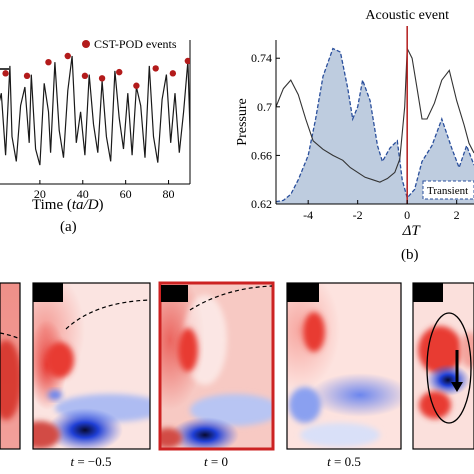 This screenshot has height=474, width=474. Describe the element at coordinates (91, 375) in the screenshot. I see `snapshot-2: t = −0.5` at that location.